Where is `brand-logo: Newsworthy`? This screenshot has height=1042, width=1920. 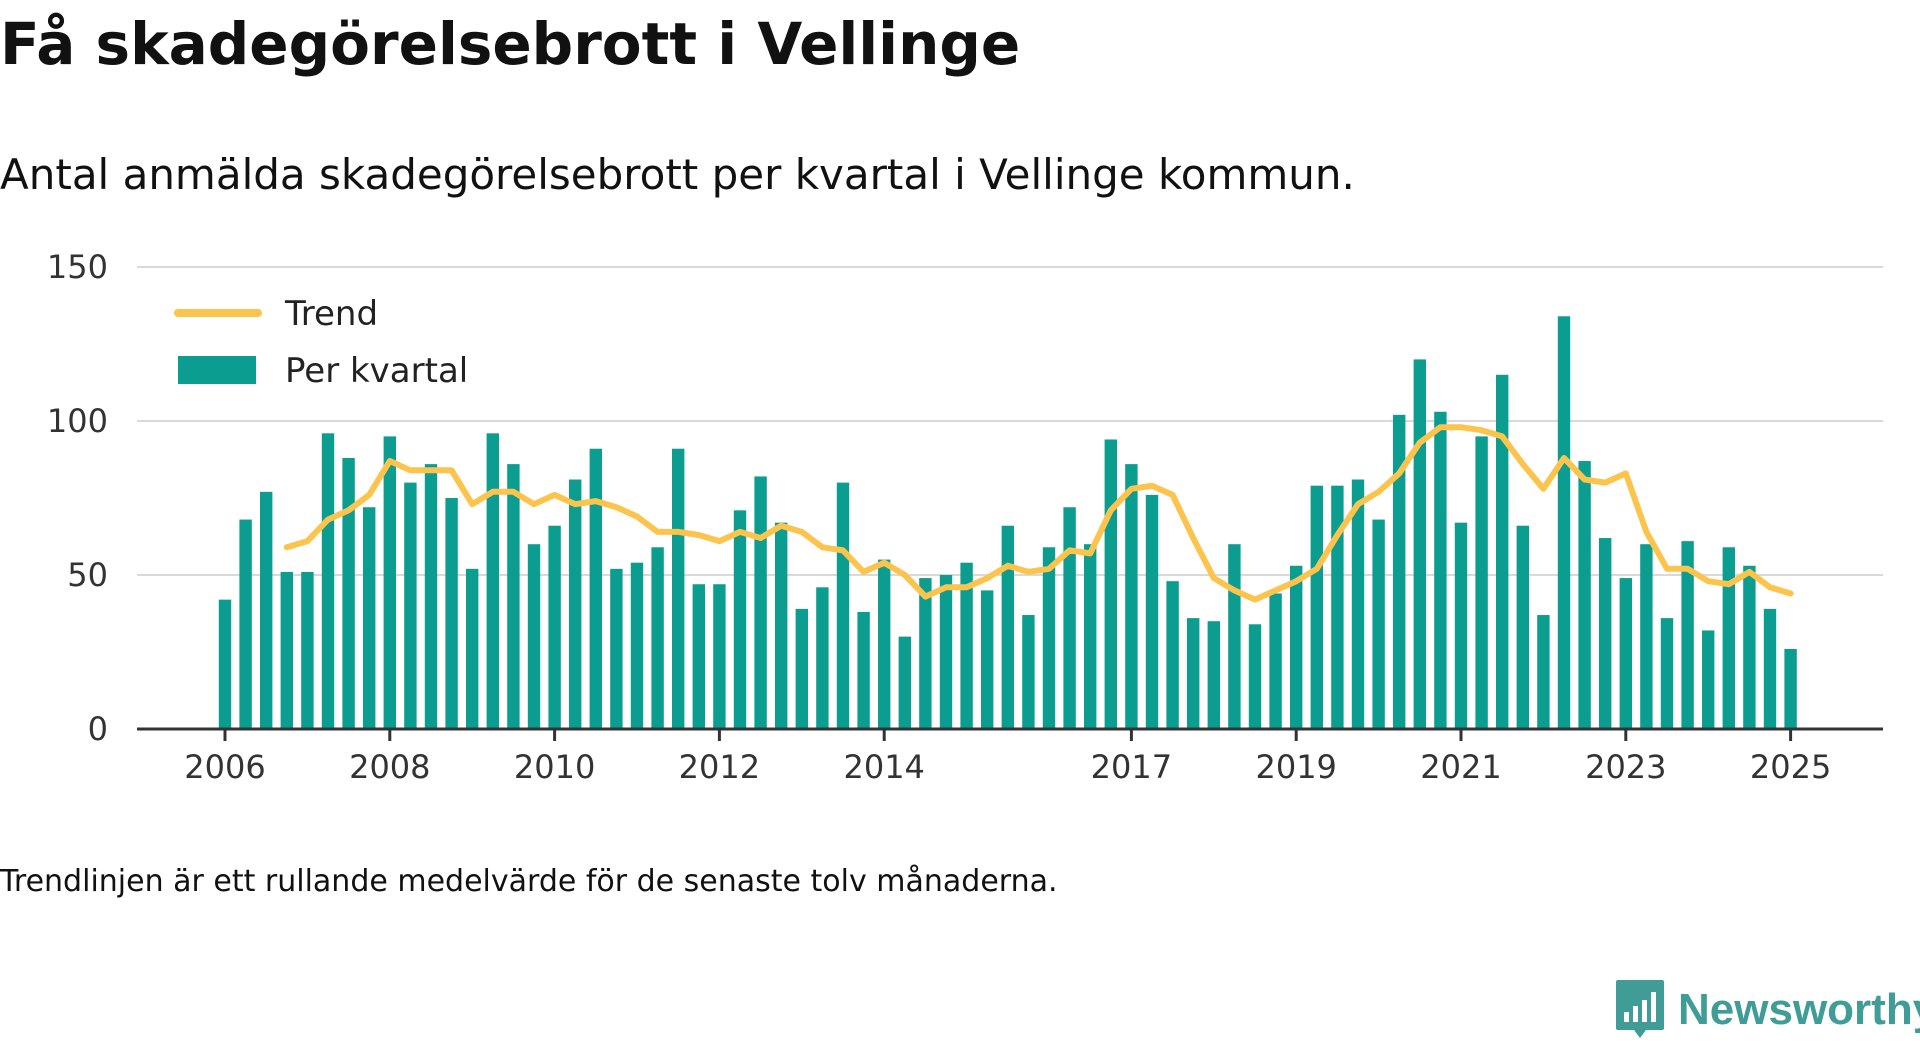
brand-logo: Newsworthy is located at coordinates (1767, 1010).